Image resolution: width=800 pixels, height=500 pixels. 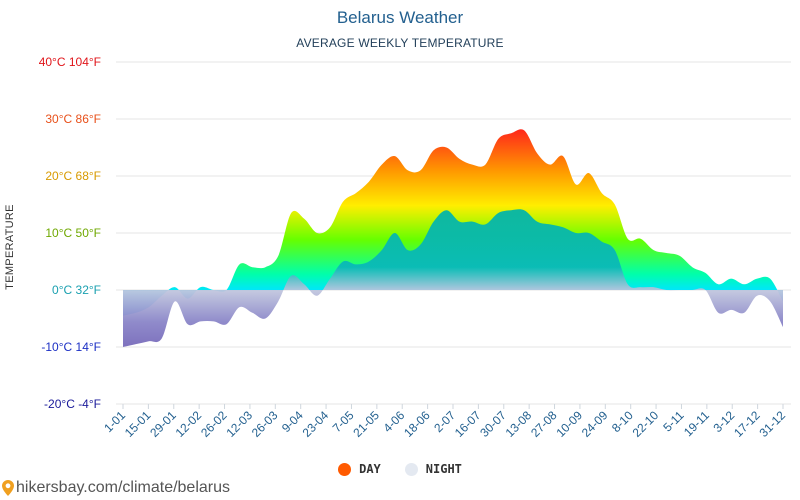 I want to click on x-tick-label: 13-08, so click(x=519, y=424).